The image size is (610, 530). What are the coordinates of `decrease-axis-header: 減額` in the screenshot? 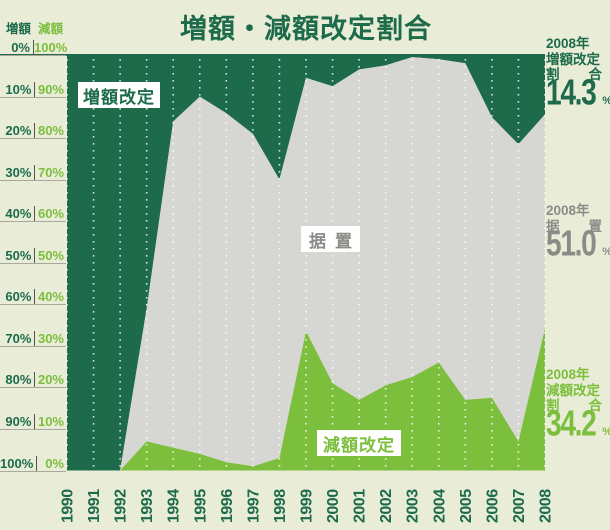 It's located at (50, 29).